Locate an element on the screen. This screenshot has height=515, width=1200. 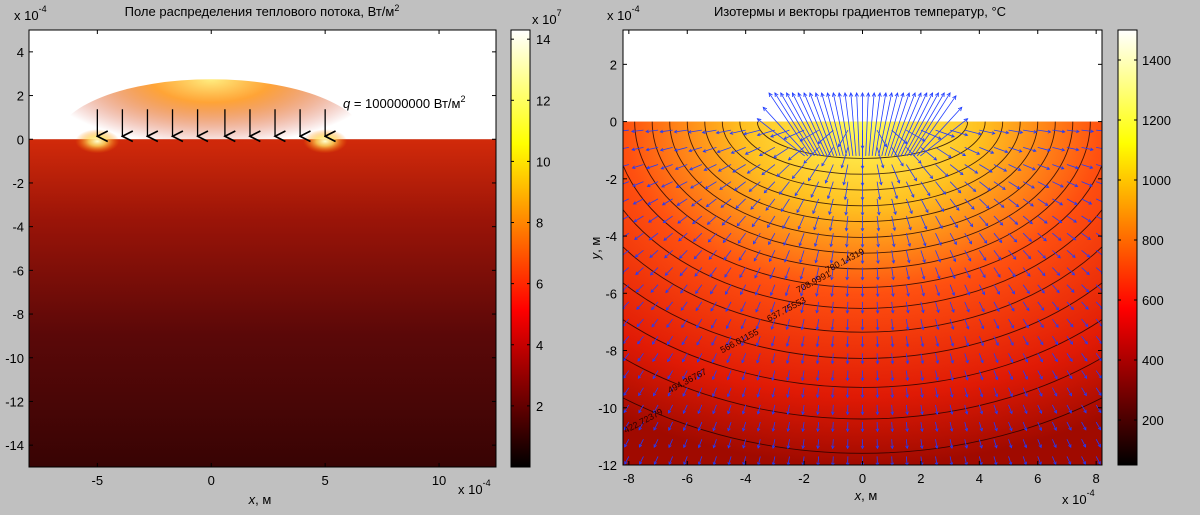
colorbar-tick-label: 8 is located at coordinates (539, 223).